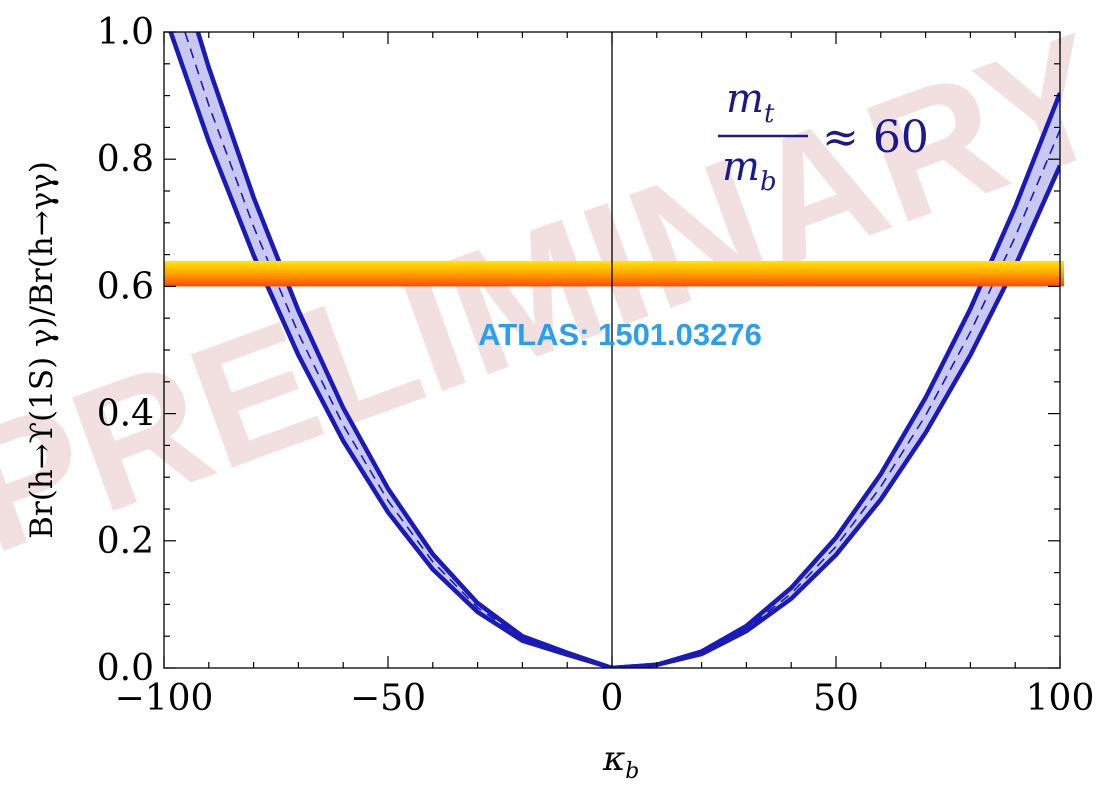 This screenshot has height=786, width=1107. I want to click on ratio-numerator: mt, so click(750, 102).